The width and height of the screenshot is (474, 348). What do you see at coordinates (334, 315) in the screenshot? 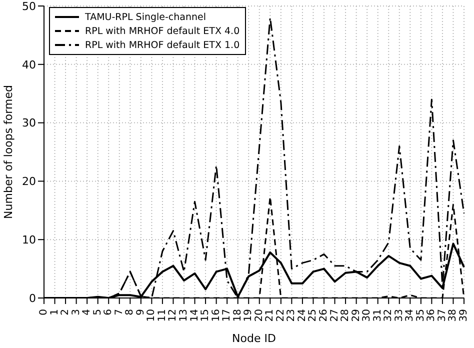
I see `x-tick-label: 27` at bounding box center [334, 315].